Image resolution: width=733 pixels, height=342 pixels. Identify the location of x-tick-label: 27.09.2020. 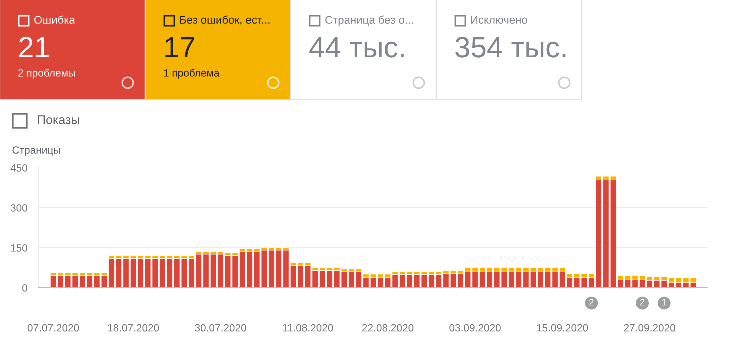
(650, 328).